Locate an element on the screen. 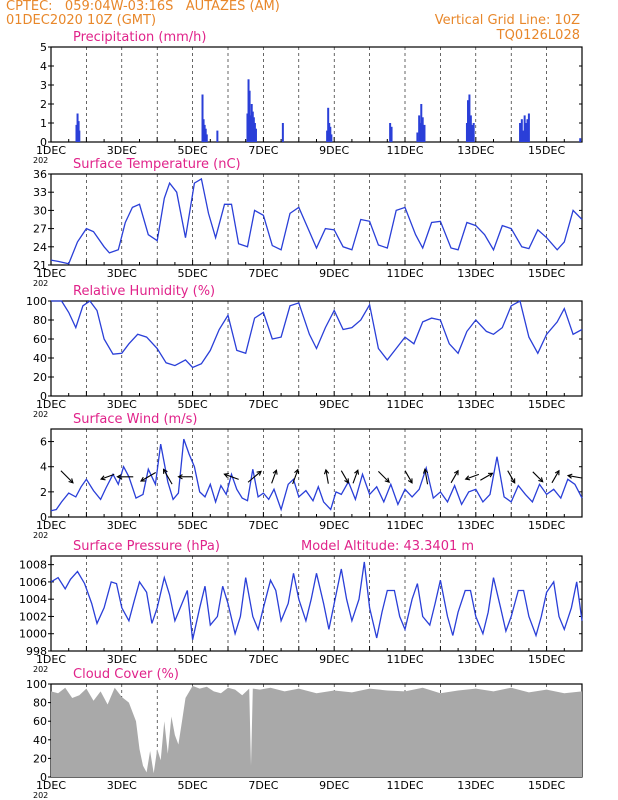 The height and width of the screenshot is (800, 618). panel-title: Surface Wind (m/s) is located at coordinates (135, 419).